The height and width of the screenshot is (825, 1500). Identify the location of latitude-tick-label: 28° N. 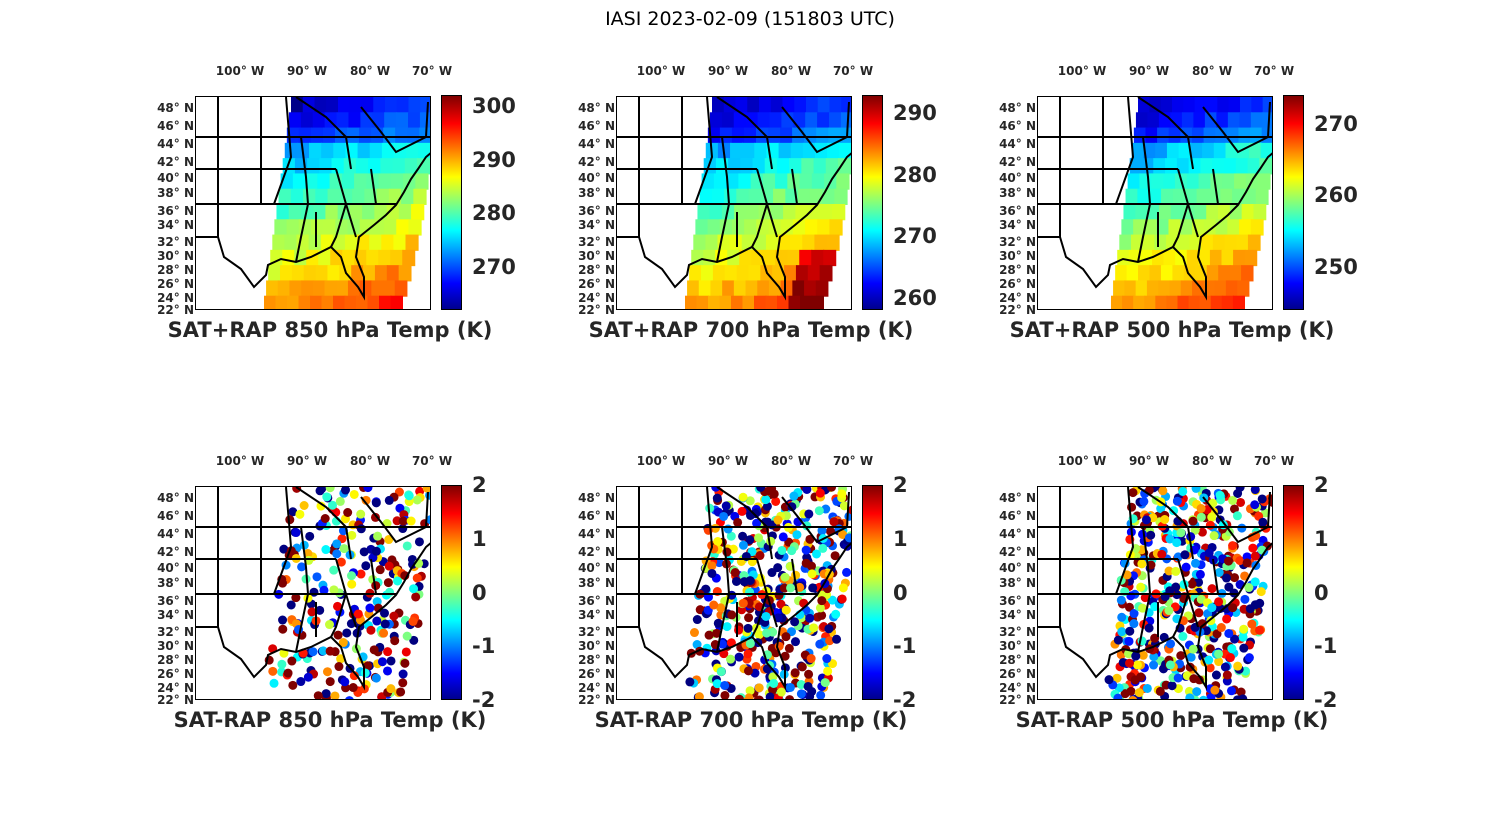
(596, 660).